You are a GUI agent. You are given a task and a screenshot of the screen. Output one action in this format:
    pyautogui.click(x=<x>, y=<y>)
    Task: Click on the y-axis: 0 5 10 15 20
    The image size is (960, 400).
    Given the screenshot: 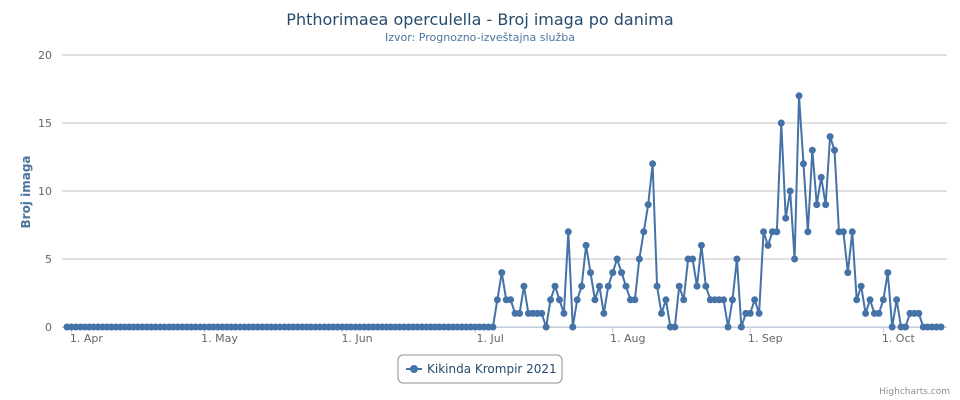 What is the action you would take?
    pyautogui.click(x=45, y=191)
    